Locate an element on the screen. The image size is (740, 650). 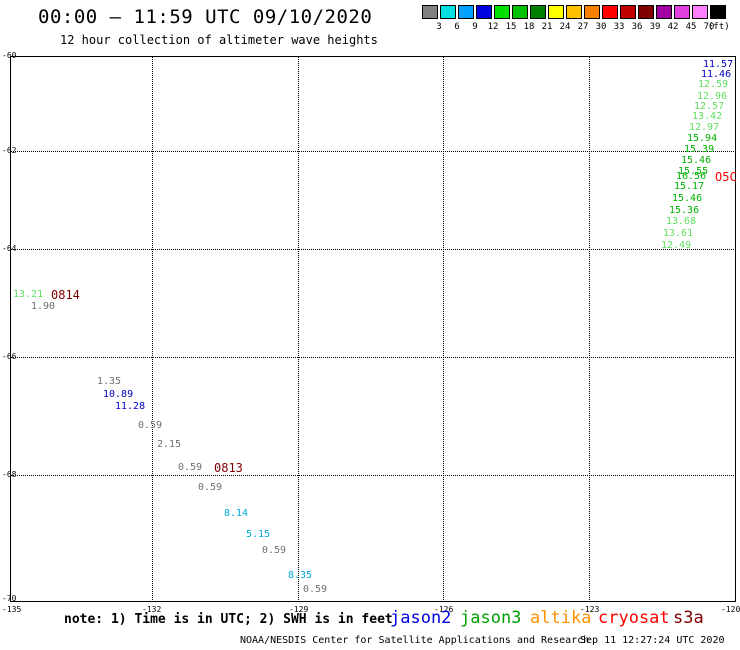
lat-label: -60 is located at coordinates (9, 55).